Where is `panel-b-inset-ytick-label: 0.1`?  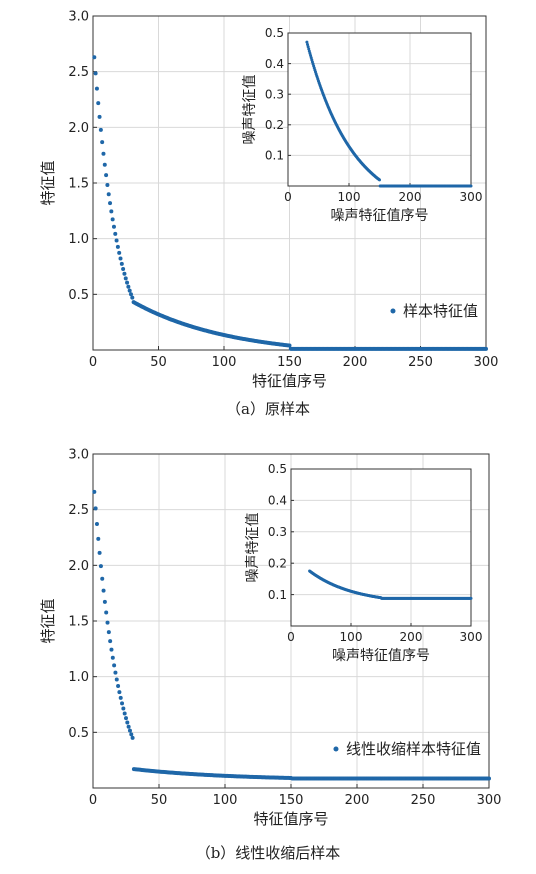 panel-b-inset-ytick-label: 0.1 is located at coordinates (277, 595).